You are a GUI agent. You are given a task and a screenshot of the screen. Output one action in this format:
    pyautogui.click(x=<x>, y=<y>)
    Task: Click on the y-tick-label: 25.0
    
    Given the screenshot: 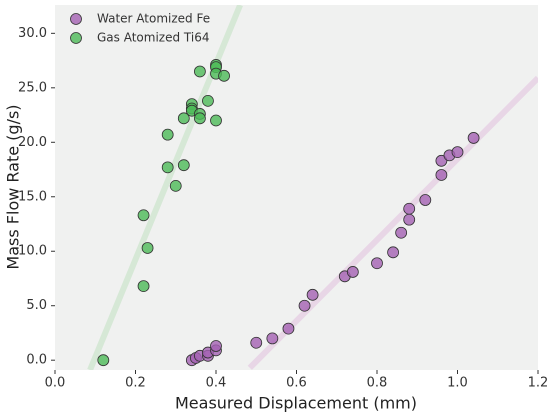 What is the action you would take?
    pyautogui.click(x=32, y=87)
    